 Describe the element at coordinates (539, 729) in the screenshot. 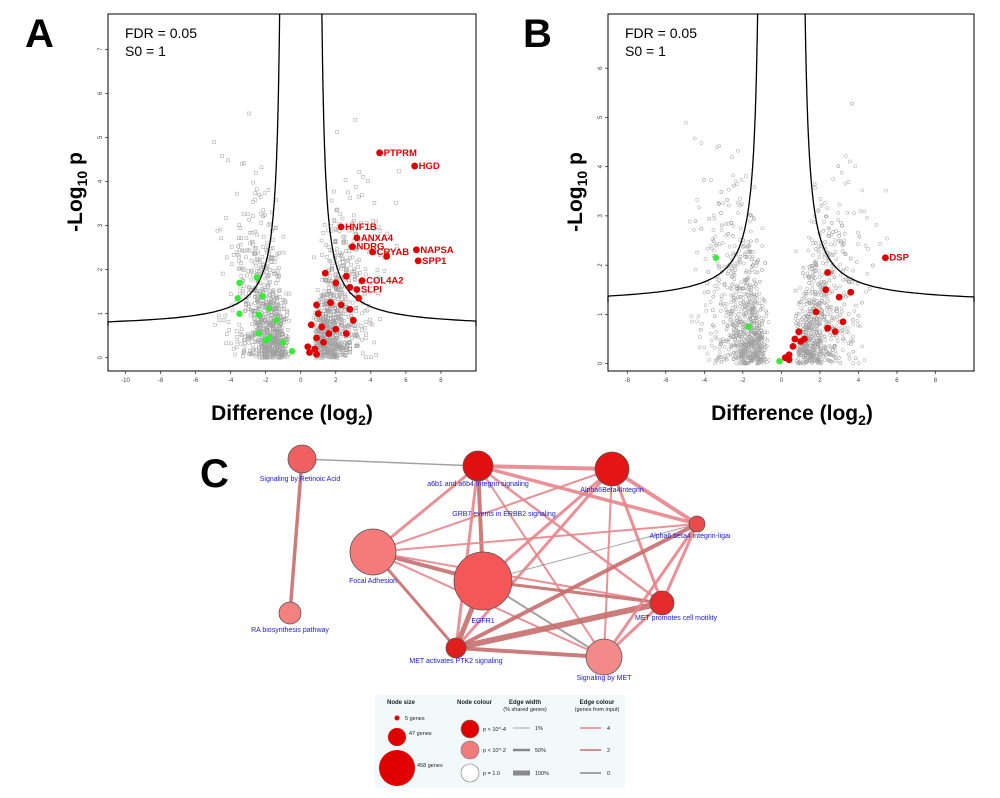

I see `legend-width-thin: 1%` at that location.